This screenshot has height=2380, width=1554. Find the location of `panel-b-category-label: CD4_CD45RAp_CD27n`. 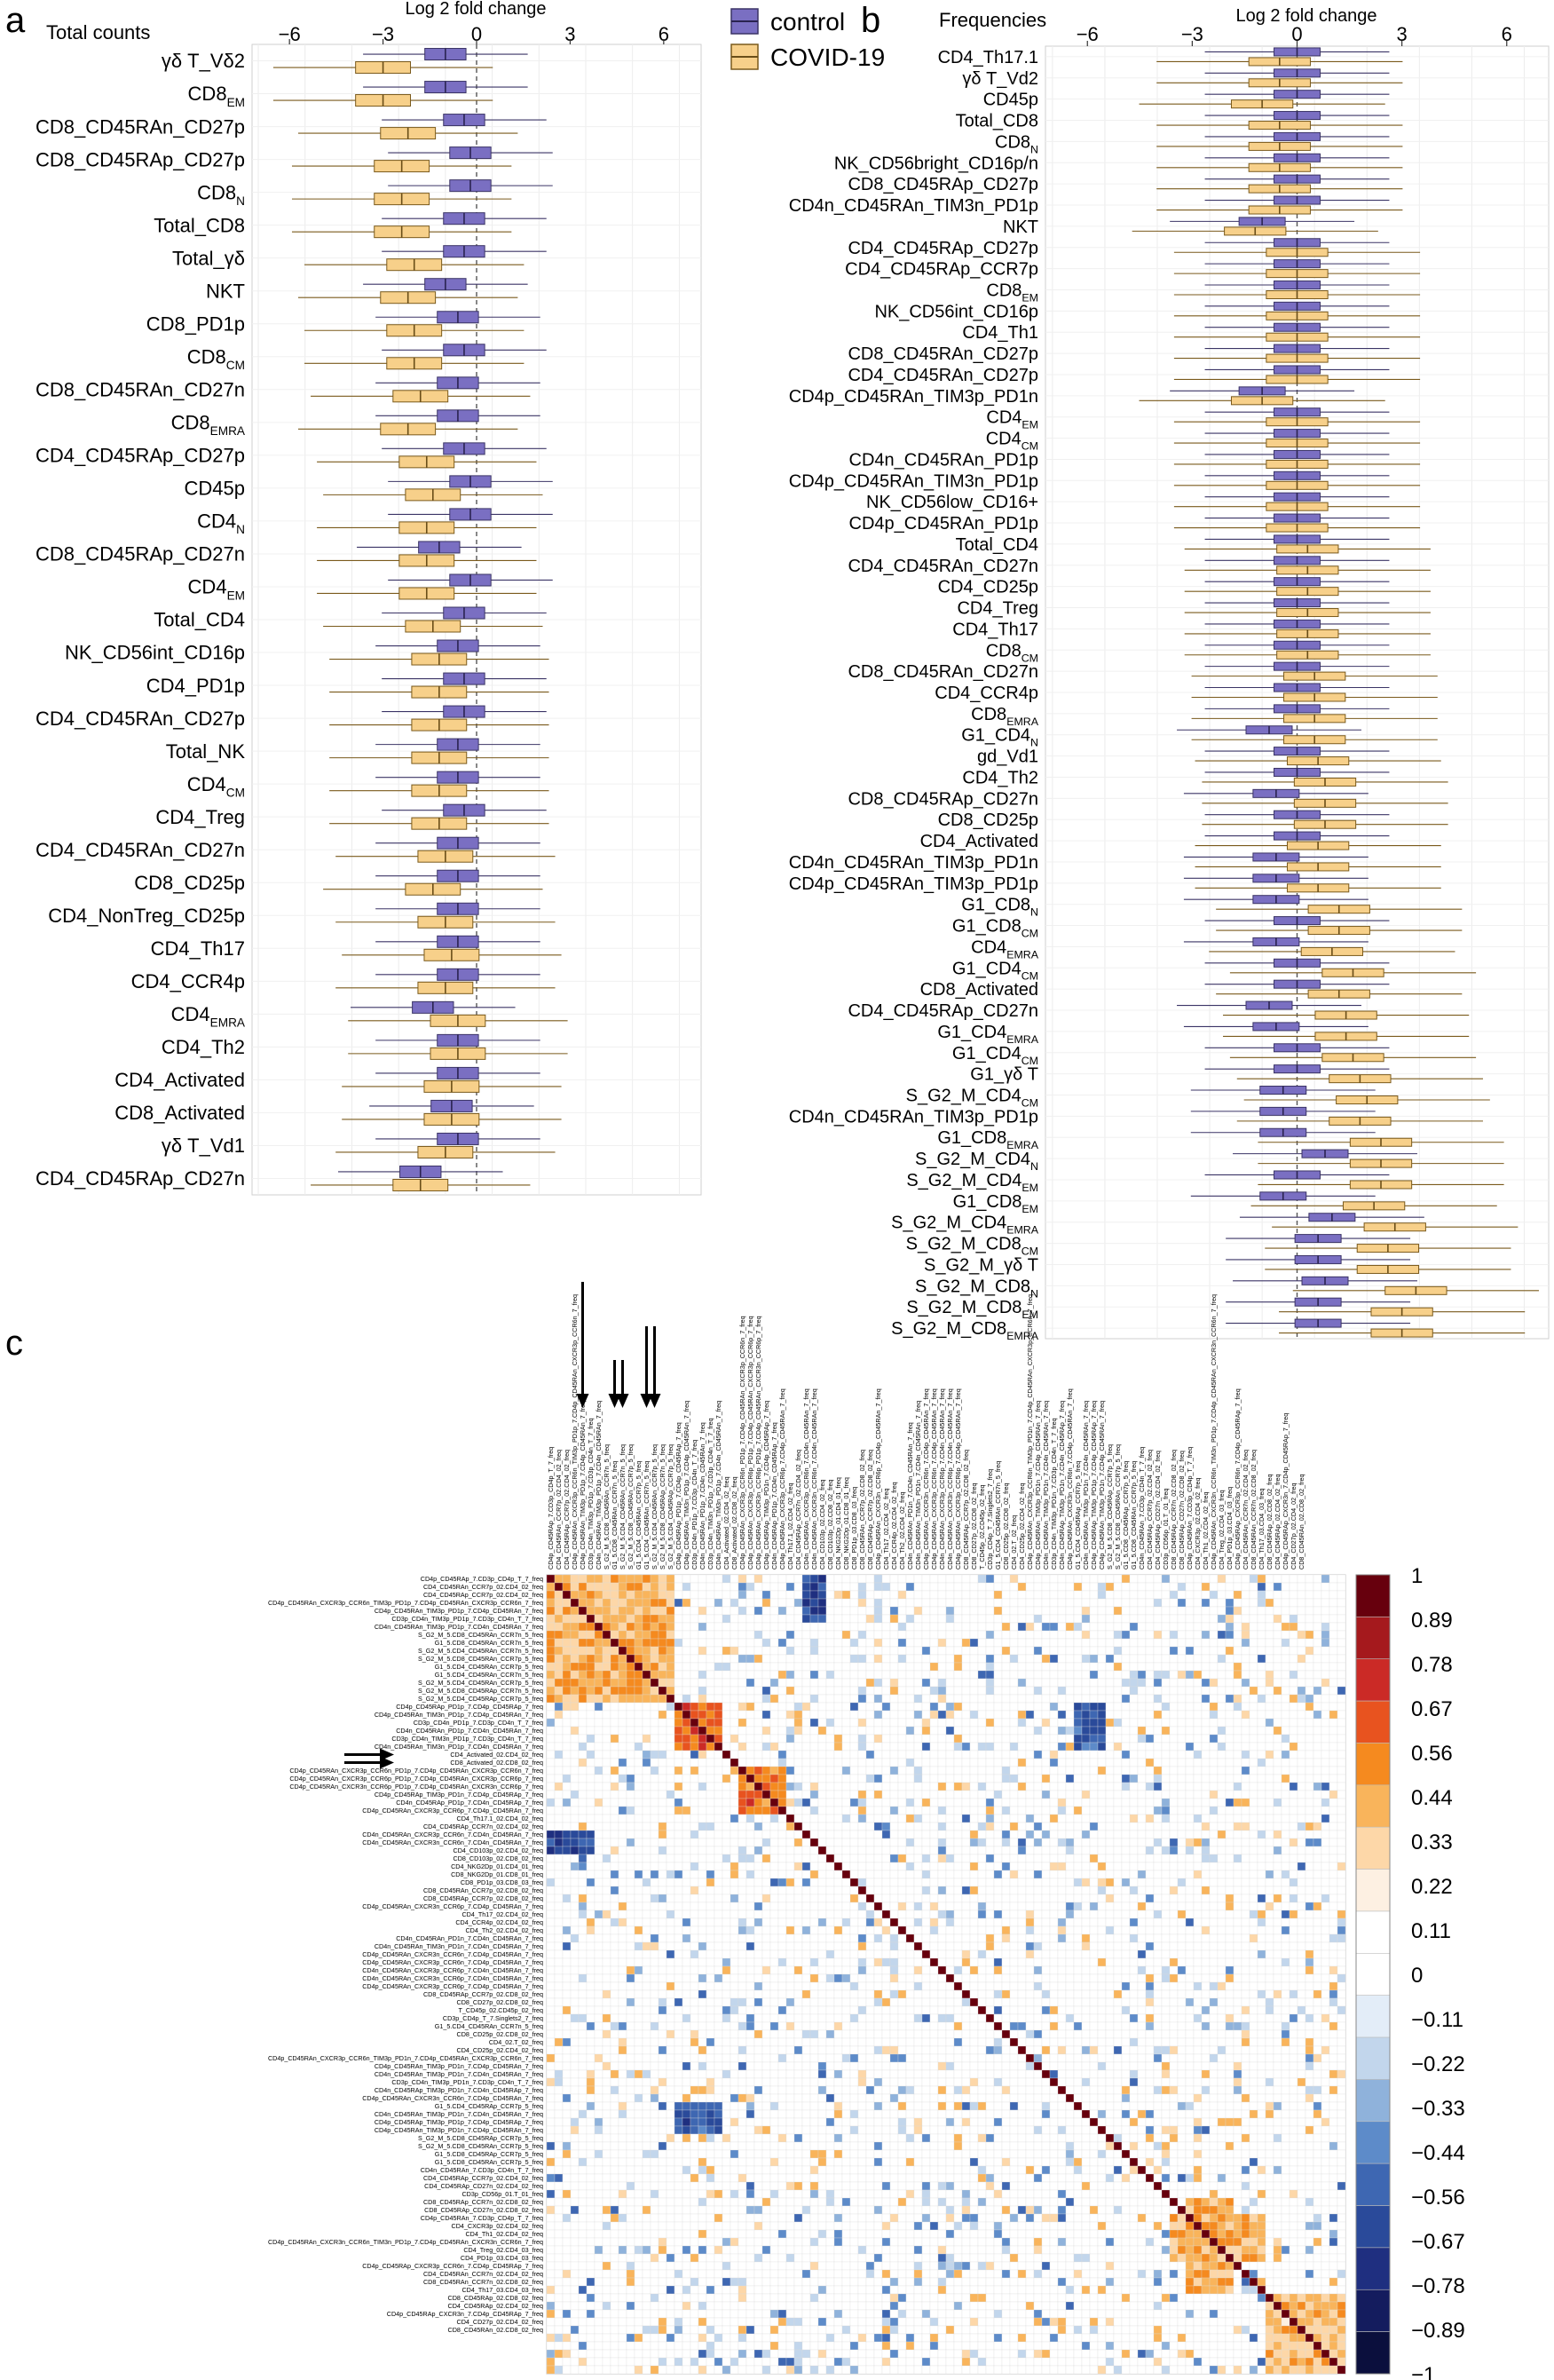

panel-b-category-label: CD4_CD45RAp_CD27n is located at coordinates (943, 1011).